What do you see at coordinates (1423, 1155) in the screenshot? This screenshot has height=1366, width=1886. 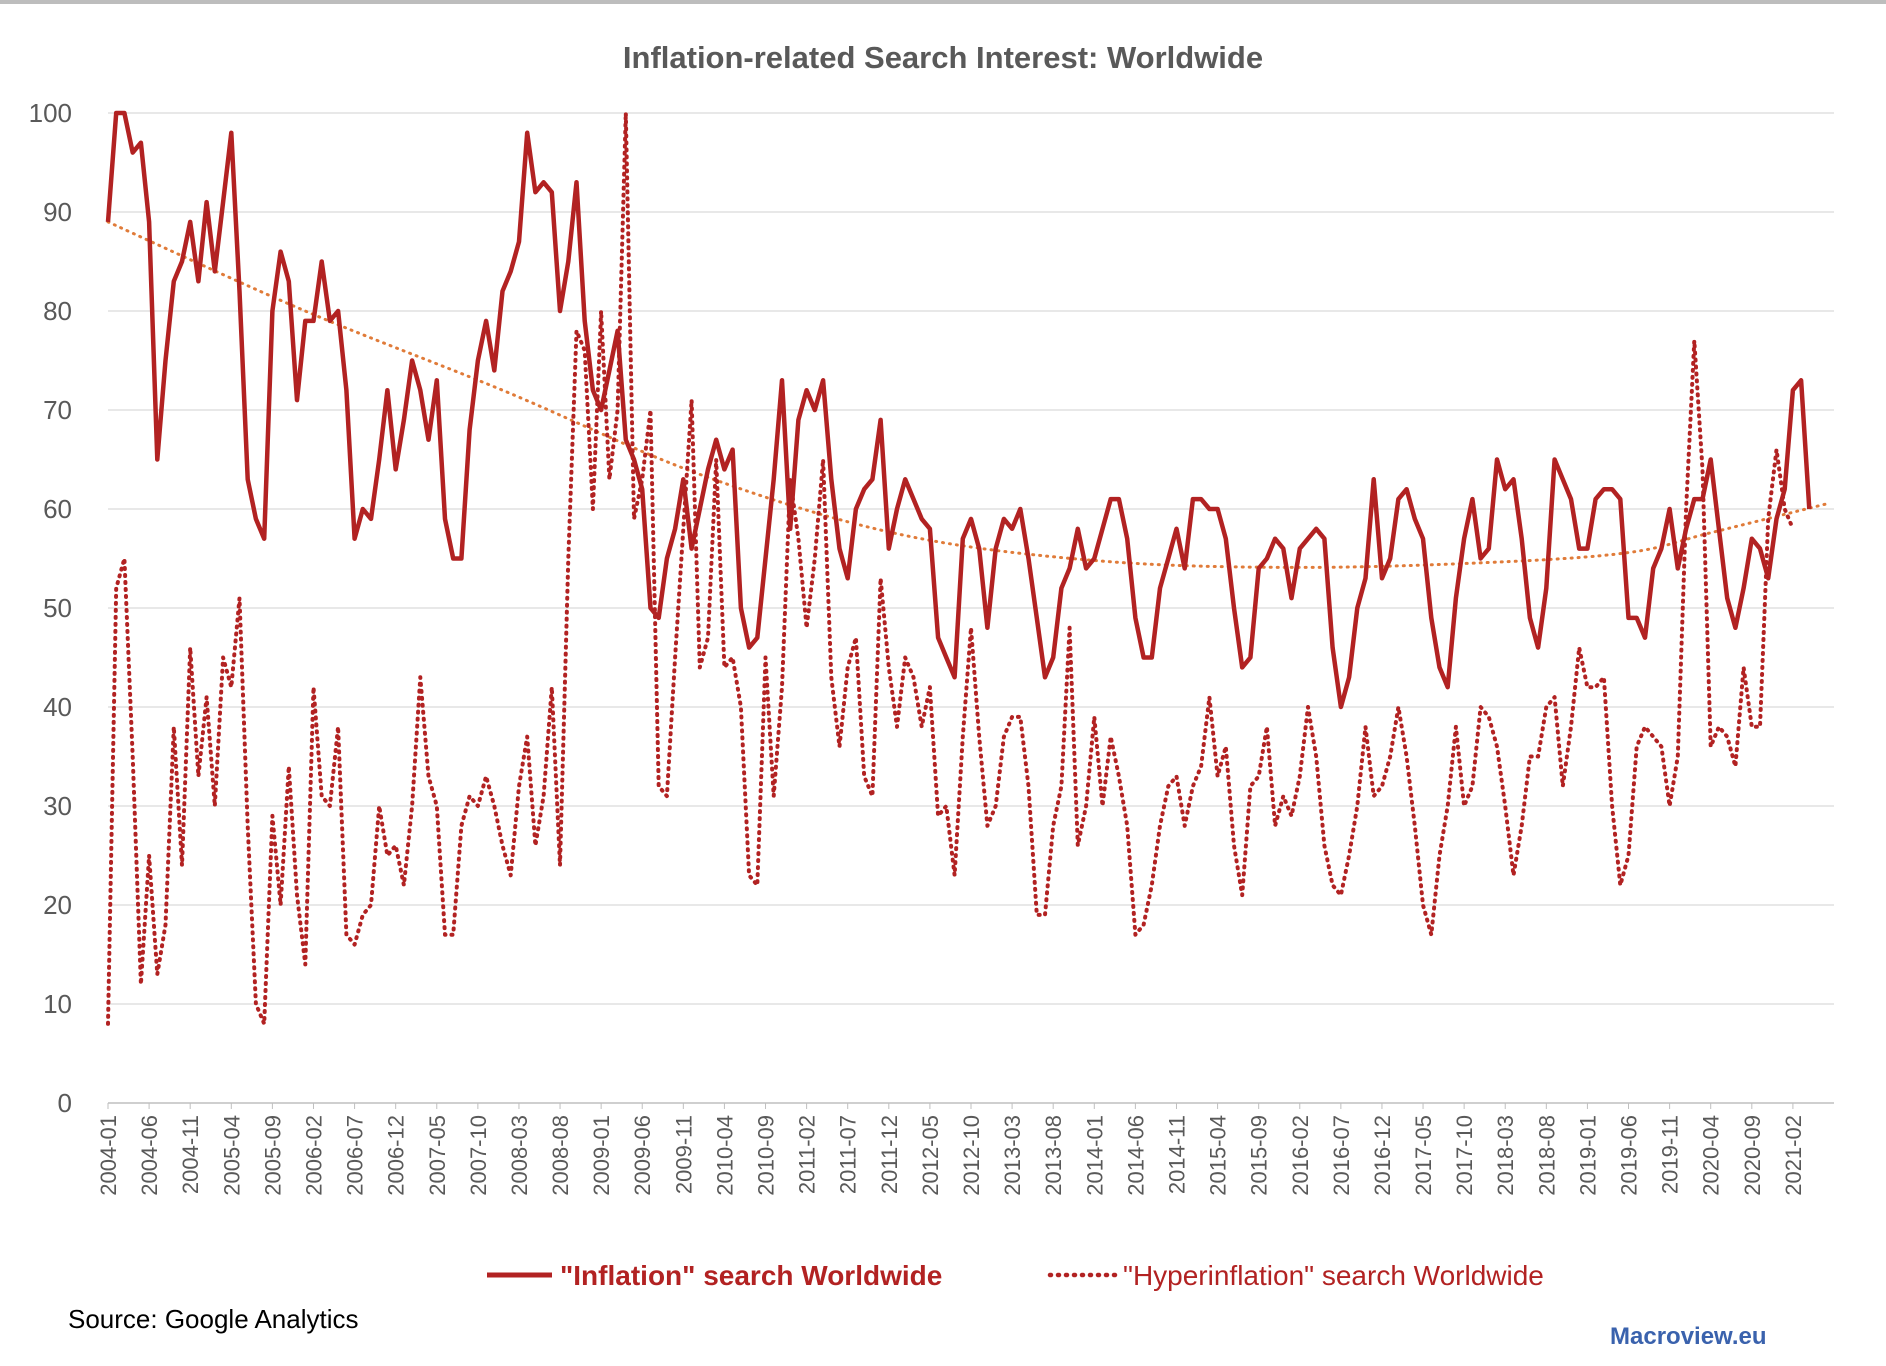 I see `x-tick-label: 2017-05` at bounding box center [1423, 1155].